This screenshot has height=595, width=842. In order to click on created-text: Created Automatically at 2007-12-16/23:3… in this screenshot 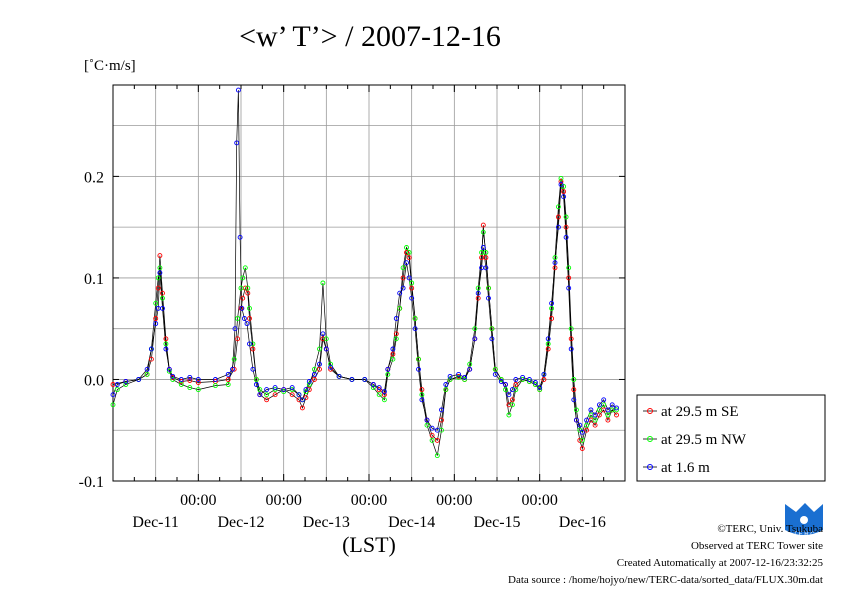, I will do `click(720, 563)`.